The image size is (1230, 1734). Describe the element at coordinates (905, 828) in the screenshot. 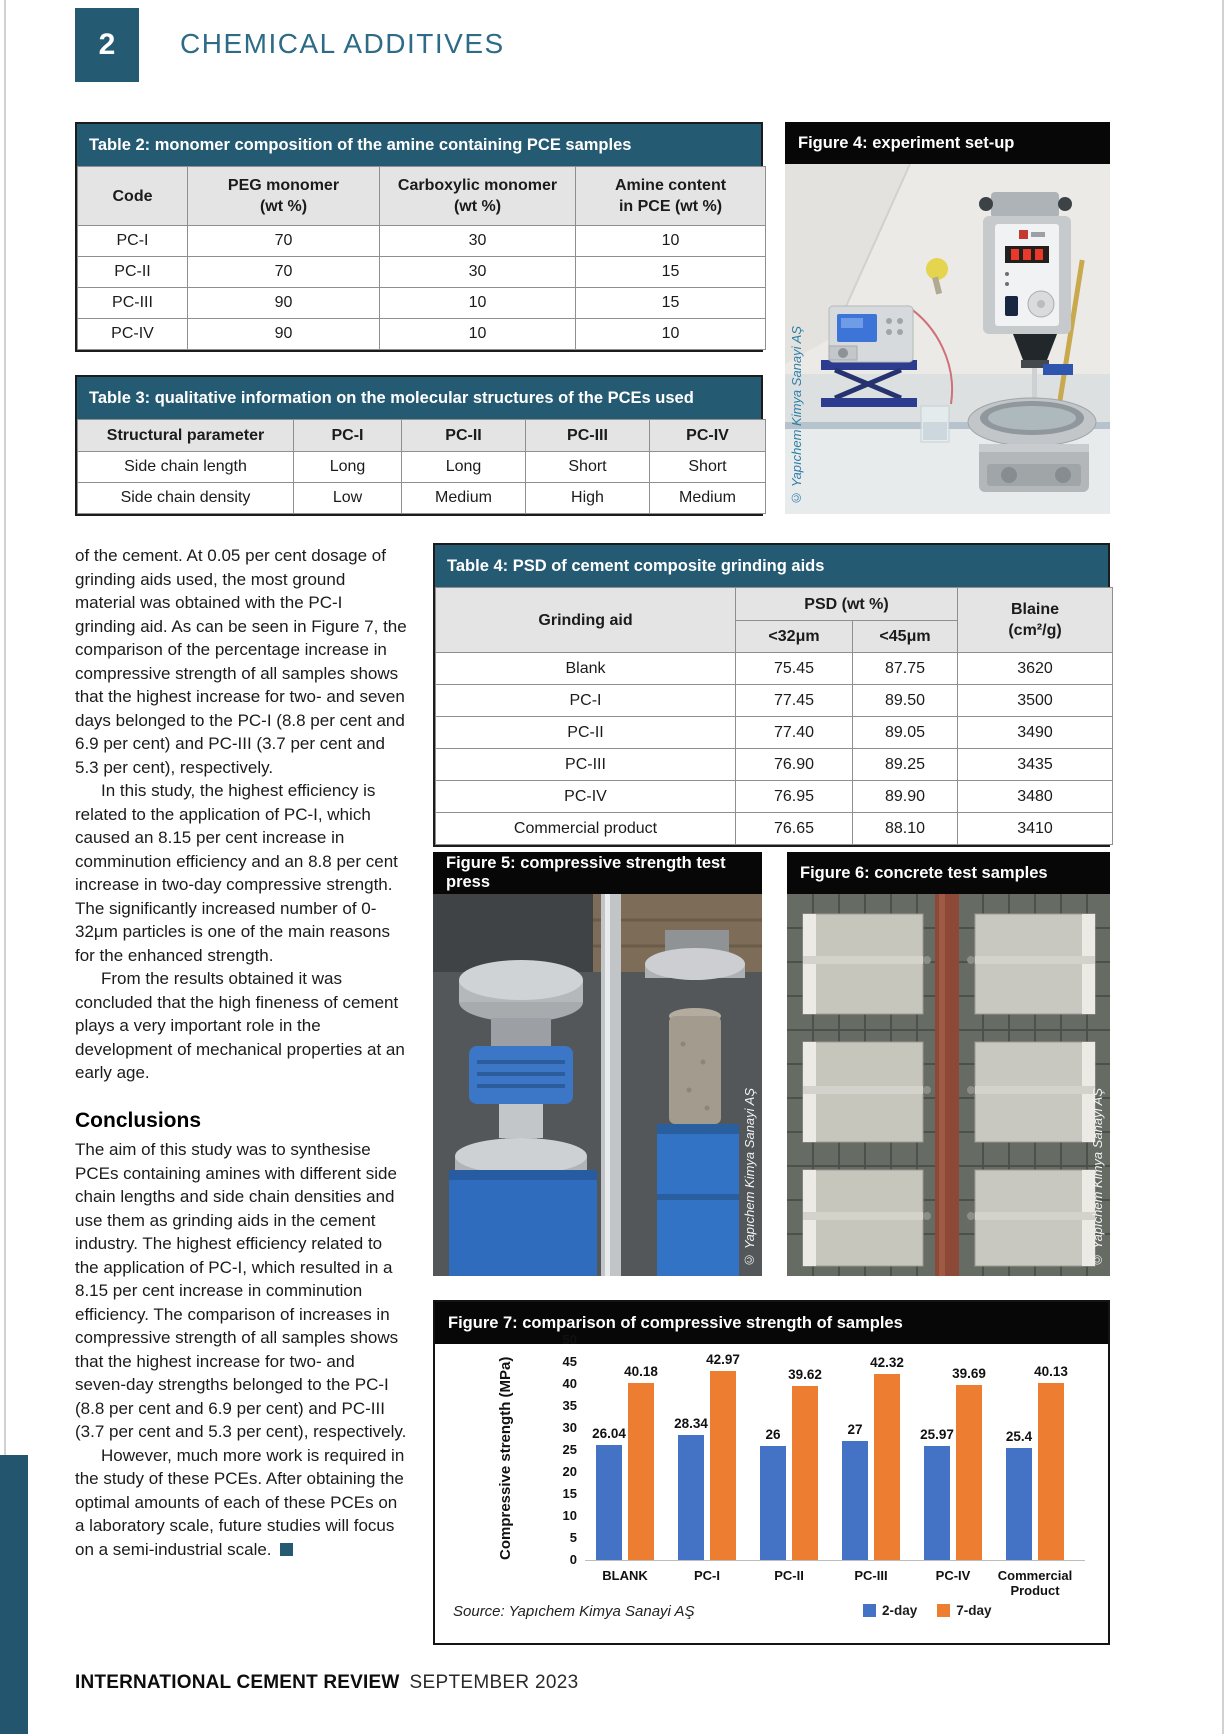

I see `table-cell: 88.10` at that location.